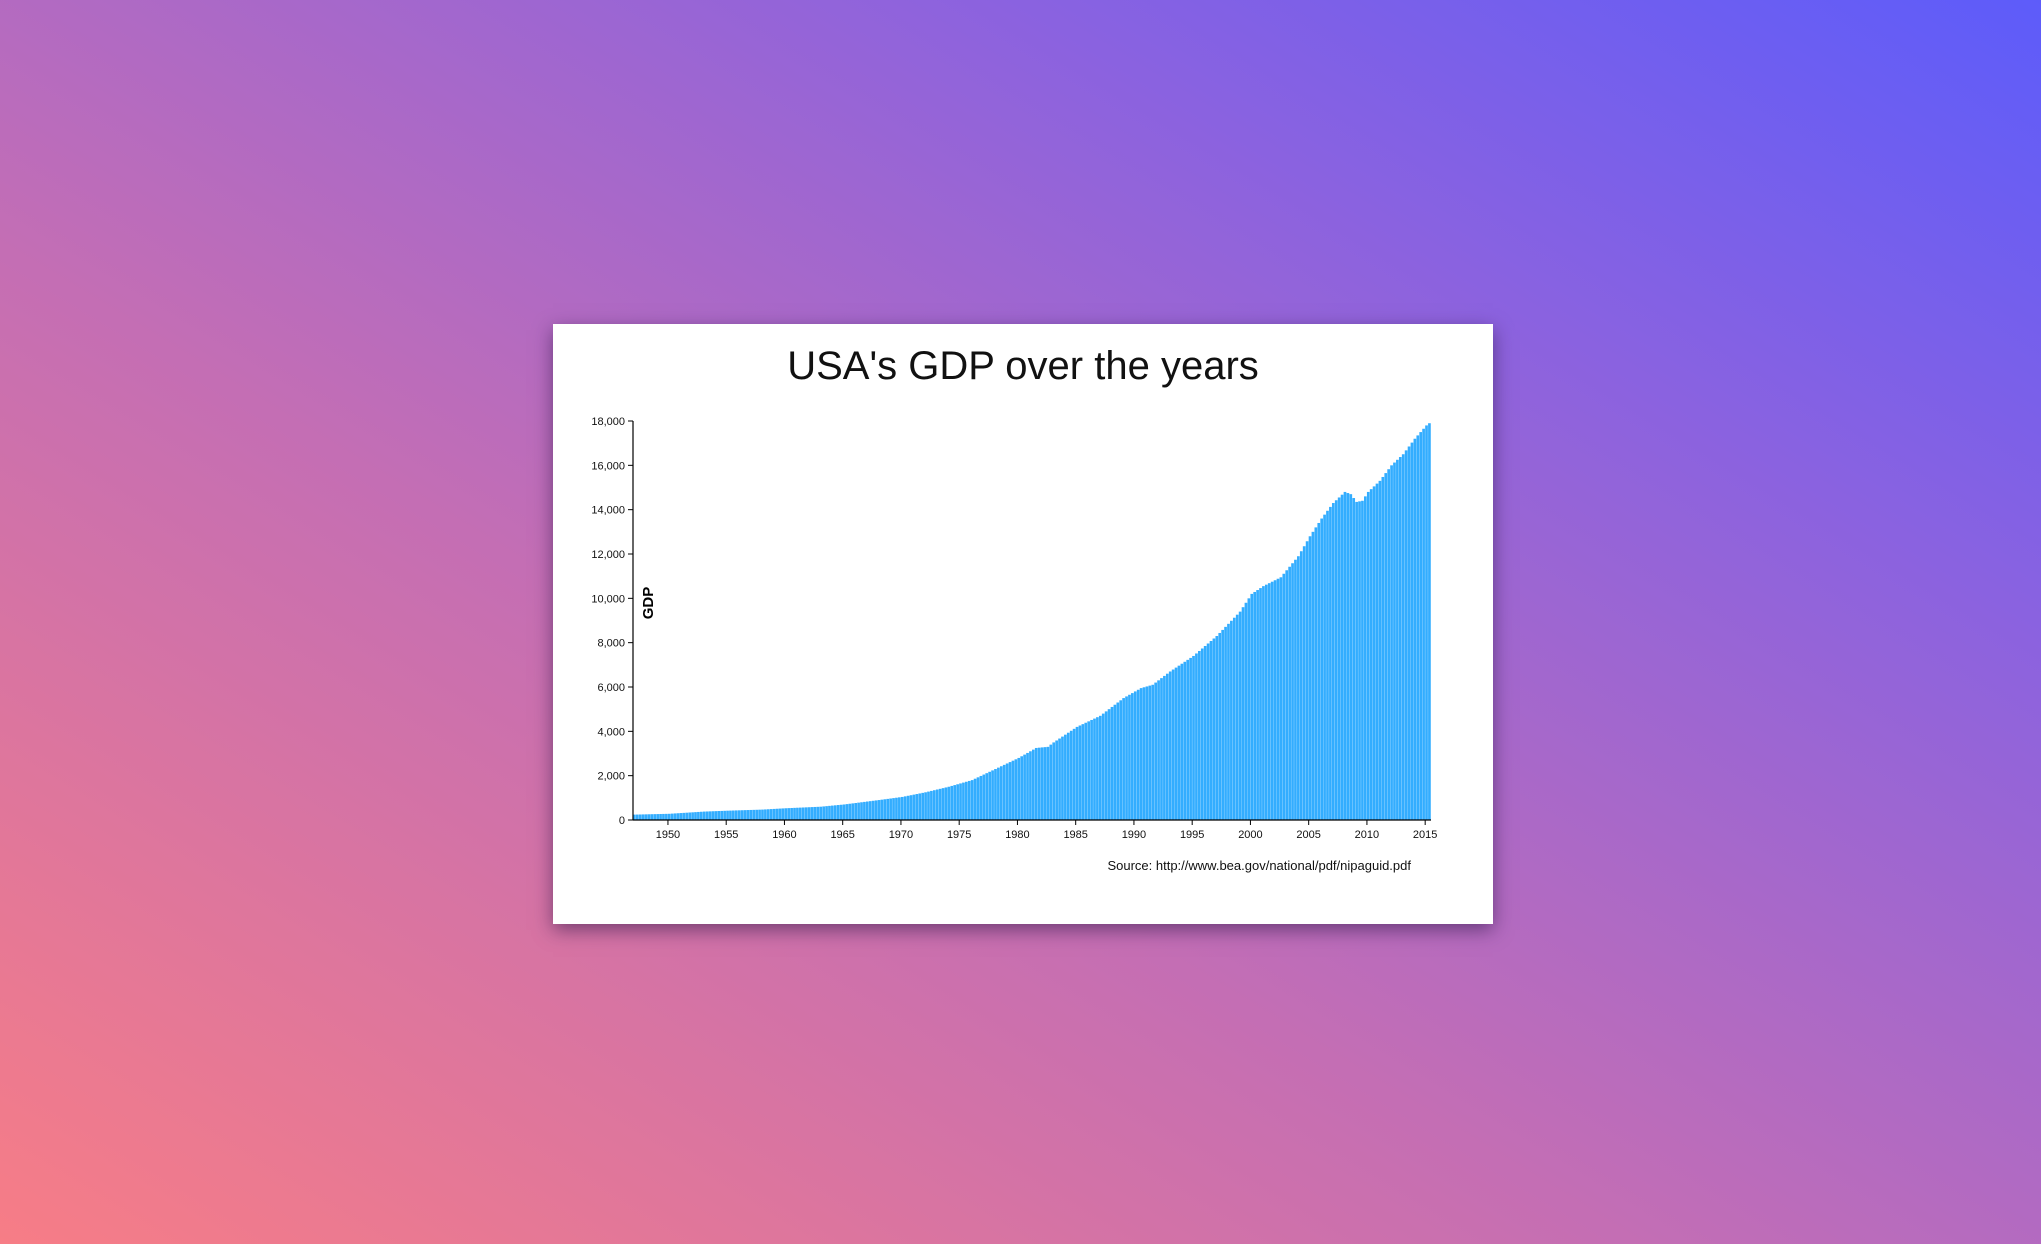  I want to click on y-tick-label: 0, so click(622, 821).